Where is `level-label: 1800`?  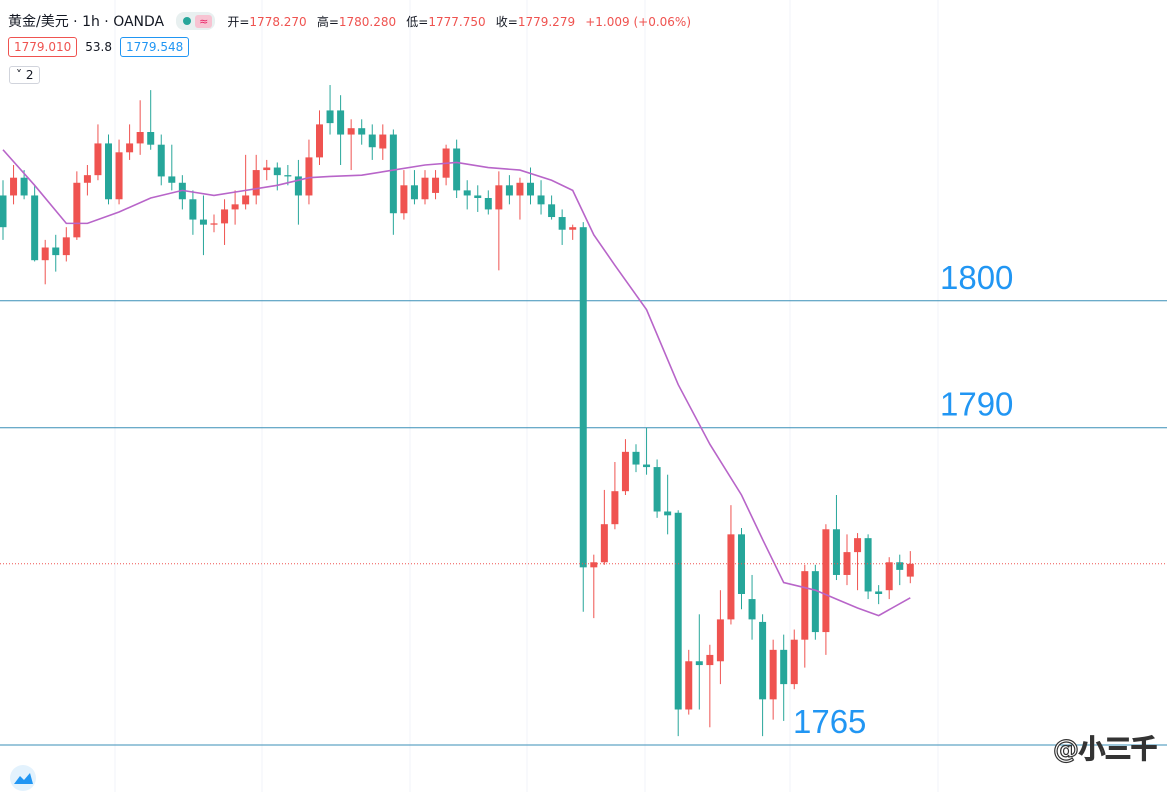
level-label: 1800 is located at coordinates (976, 277).